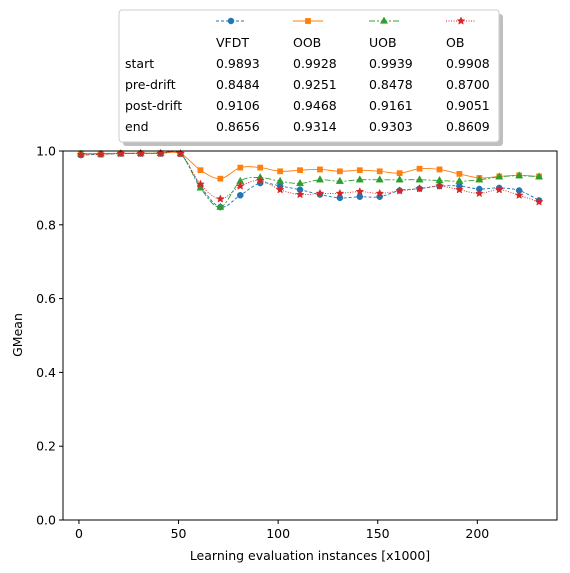 The width and height of the screenshot is (570, 573). I want to click on series-line-oob, so click(310, 165).